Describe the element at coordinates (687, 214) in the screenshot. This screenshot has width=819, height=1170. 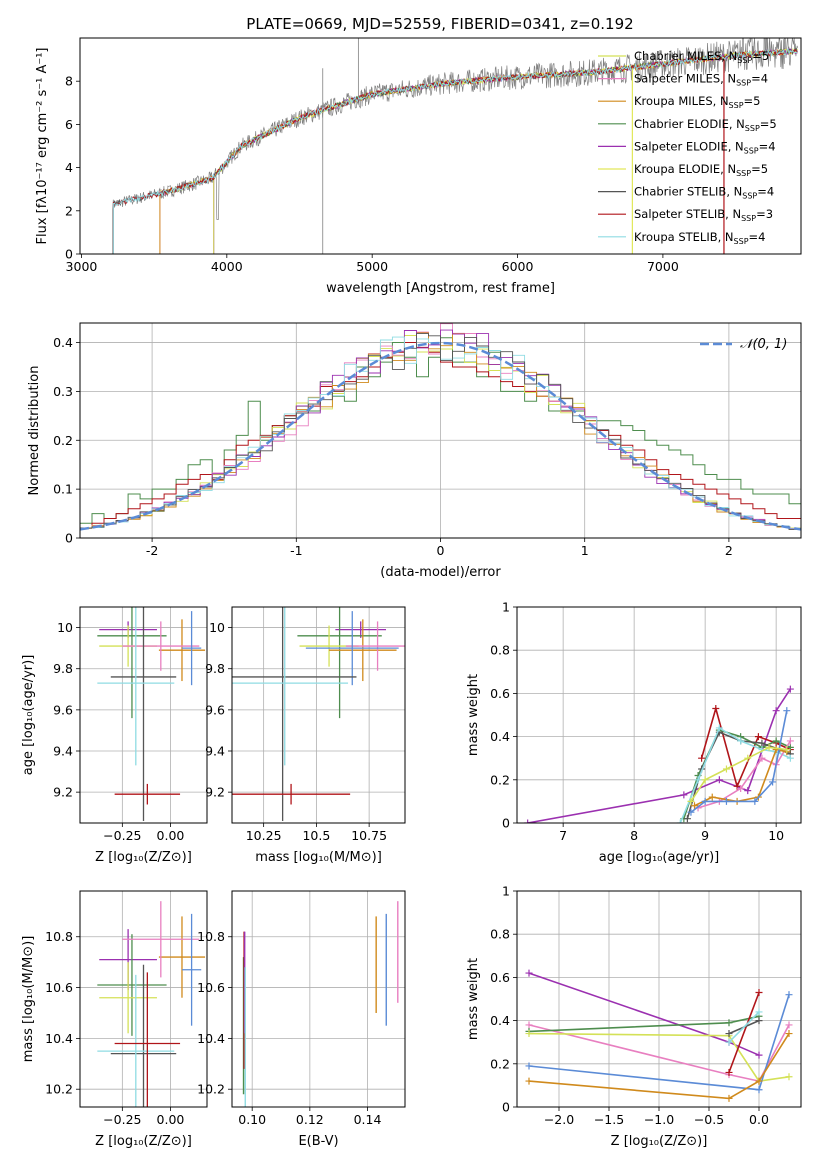
I see `legend-text: Salpeter STELIB, N` at that location.